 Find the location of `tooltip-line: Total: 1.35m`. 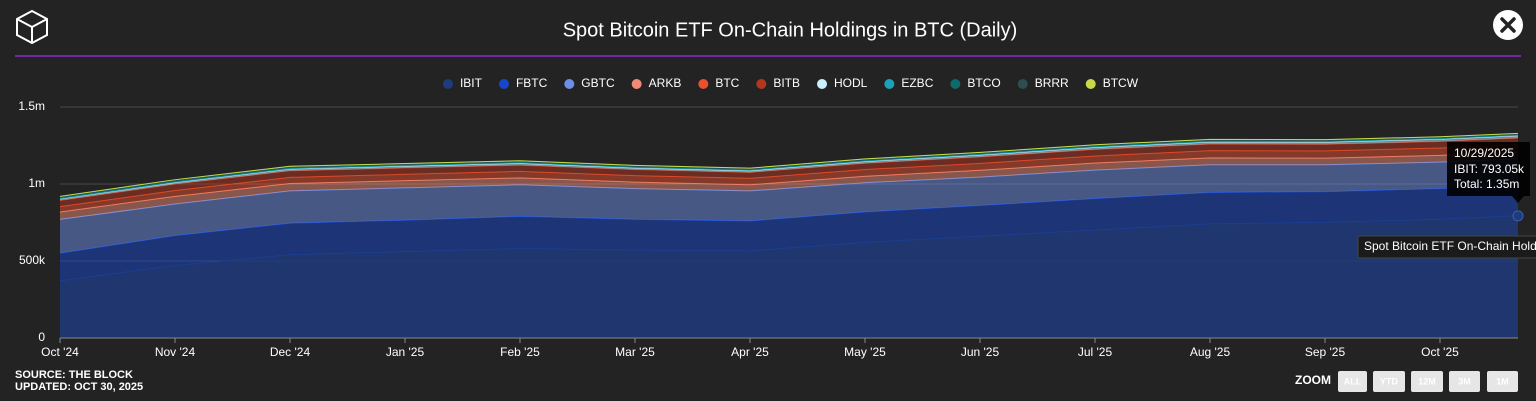

tooltip-line: Total: 1.35m is located at coordinates (1486, 184).